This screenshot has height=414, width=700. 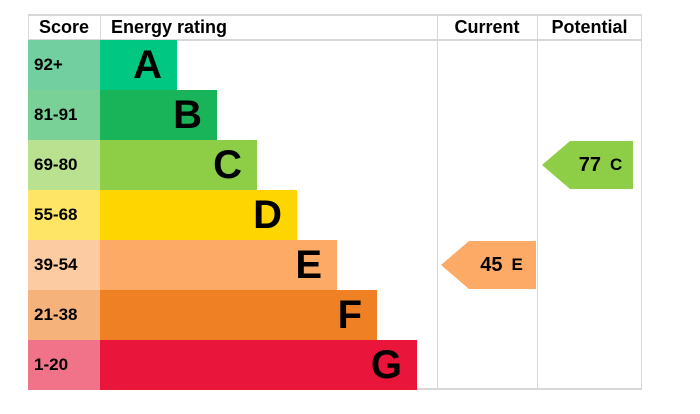 I want to click on band-bar-F: F, so click(x=238, y=315).